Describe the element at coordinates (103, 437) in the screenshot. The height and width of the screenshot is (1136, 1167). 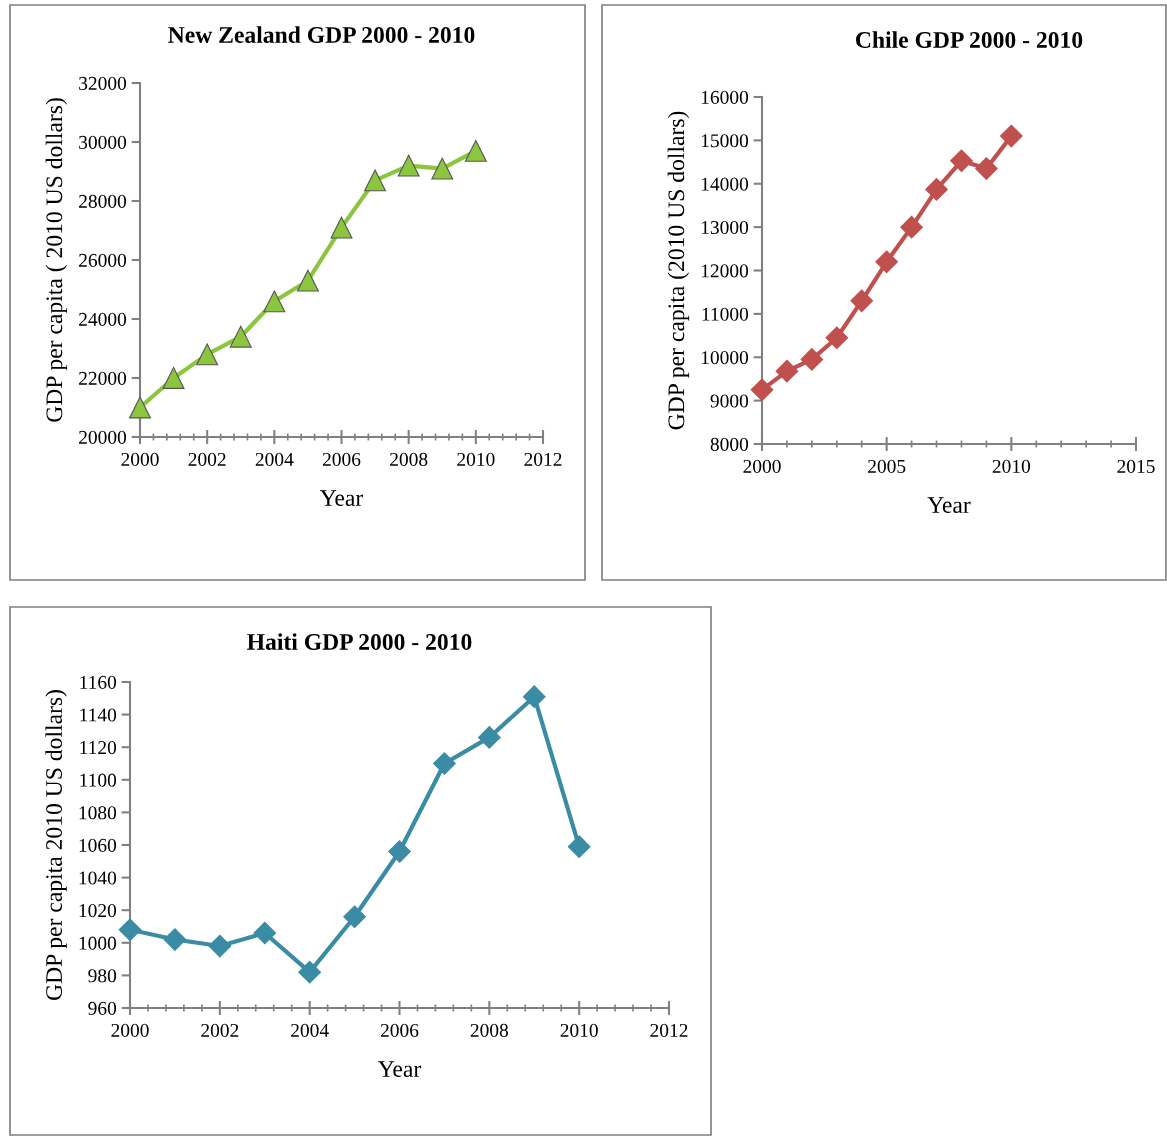
I see `y-tick-label: 20000` at that location.